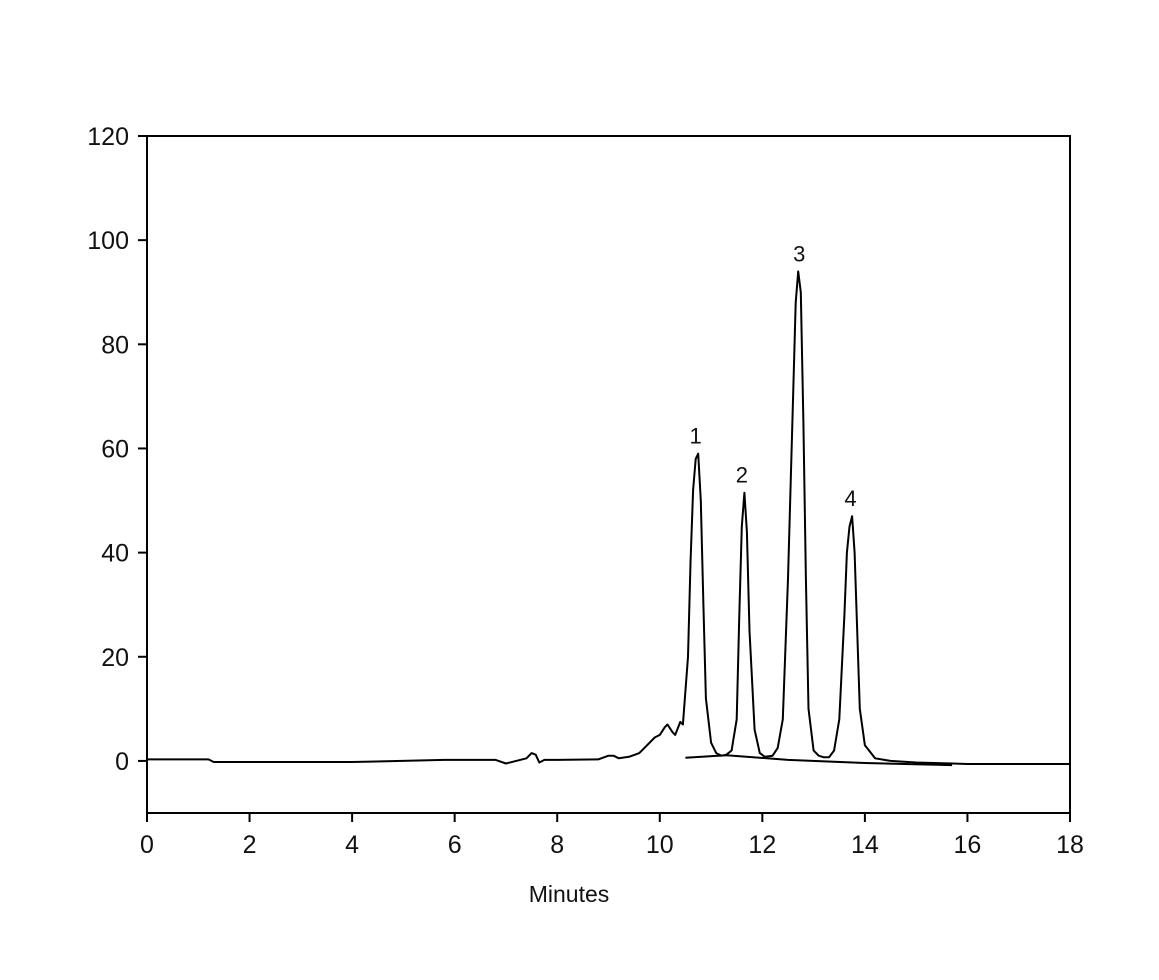 The height and width of the screenshot is (980, 1159). I want to click on peak-label: 1, so click(696, 436).